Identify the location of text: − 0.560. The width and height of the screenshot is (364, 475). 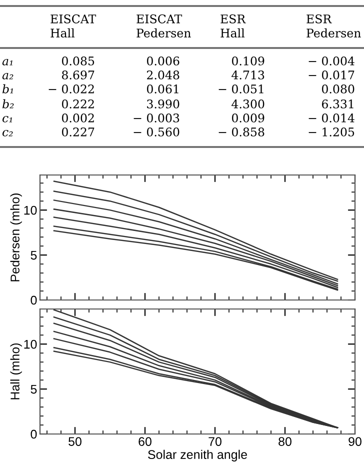
(157, 131).